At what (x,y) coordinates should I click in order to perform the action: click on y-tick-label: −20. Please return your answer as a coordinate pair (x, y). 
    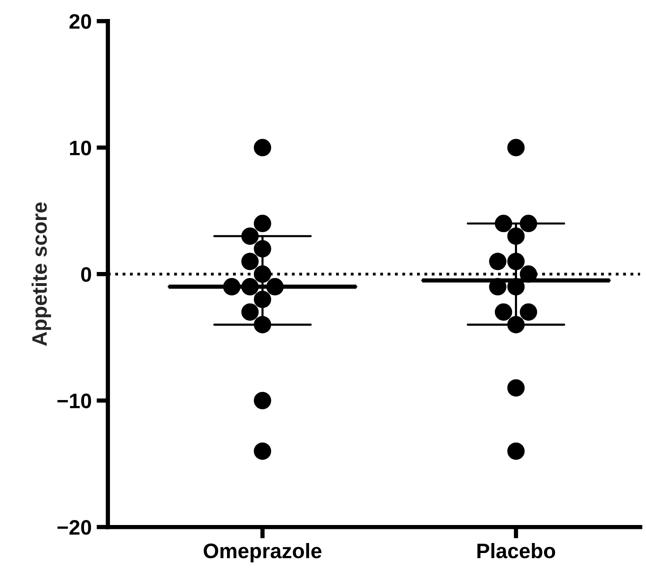
    Looking at the image, I should click on (74, 527).